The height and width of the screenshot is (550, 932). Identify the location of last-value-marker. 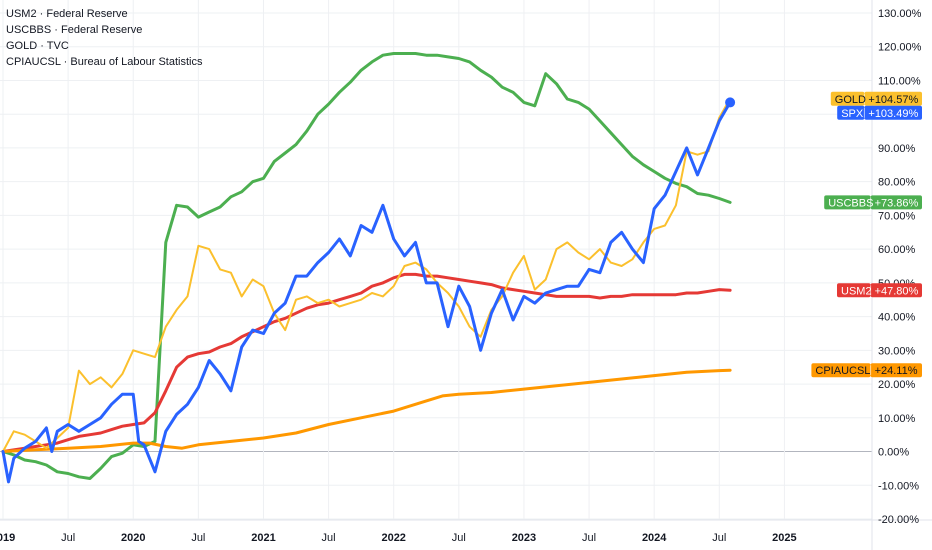
(730, 102).